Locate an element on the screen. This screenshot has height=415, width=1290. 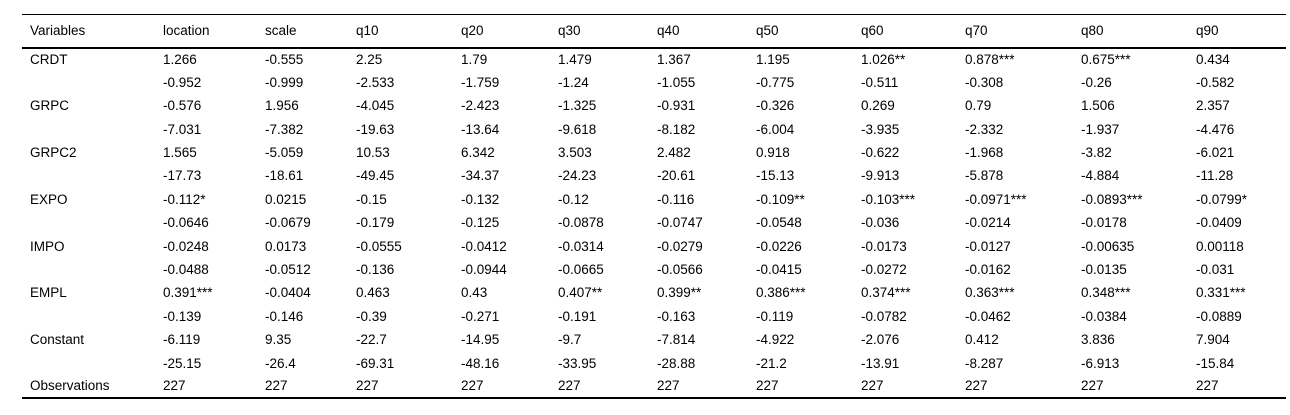
table-cell: -0.0893*** is located at coordinates (1112, 199).